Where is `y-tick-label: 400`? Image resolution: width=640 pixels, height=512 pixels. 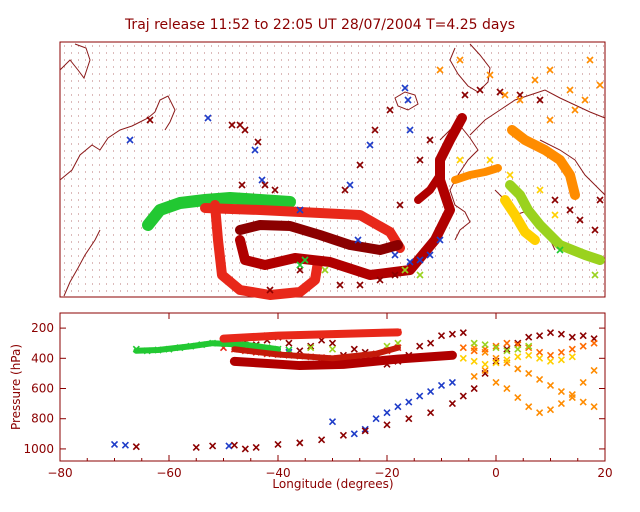 y-tick-label: 400 is located at coordinates (42, 358).